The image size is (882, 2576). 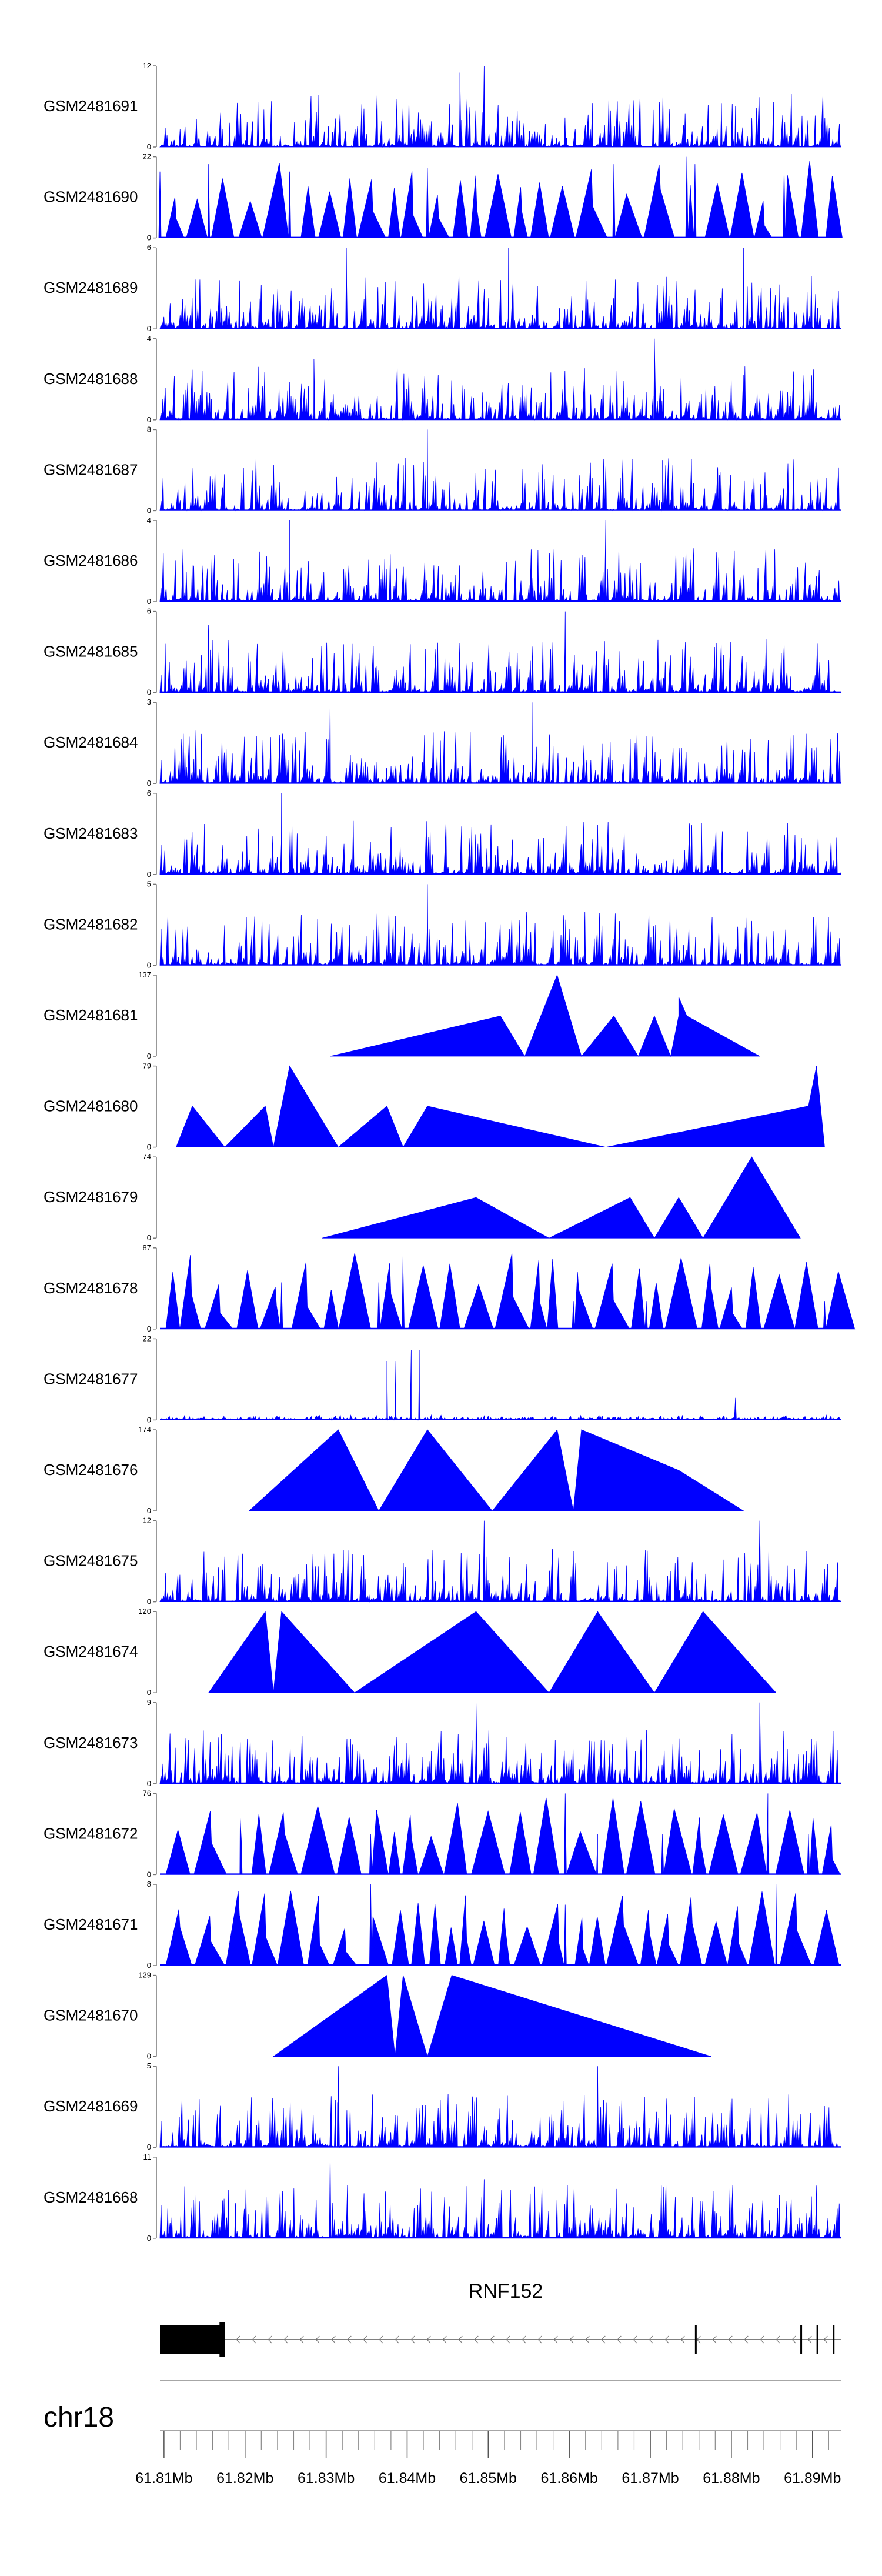 I want to click on y-max-label: 174, so click(x=144, y=1429).